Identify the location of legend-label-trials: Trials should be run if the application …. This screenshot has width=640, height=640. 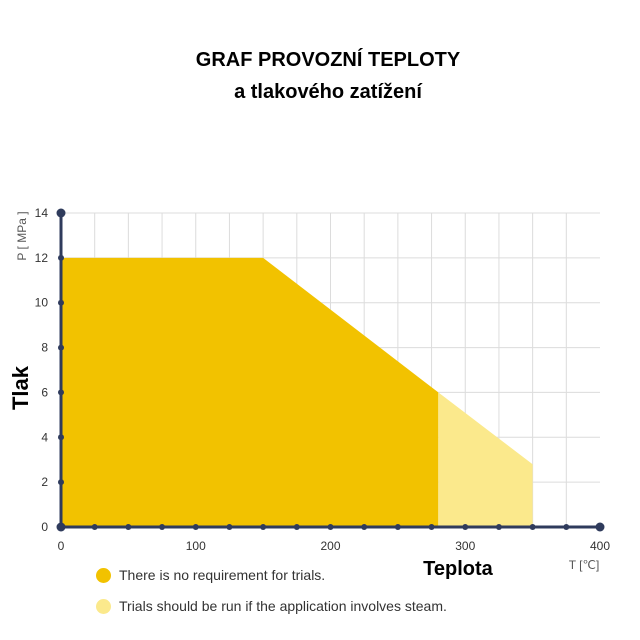
(283, 606).